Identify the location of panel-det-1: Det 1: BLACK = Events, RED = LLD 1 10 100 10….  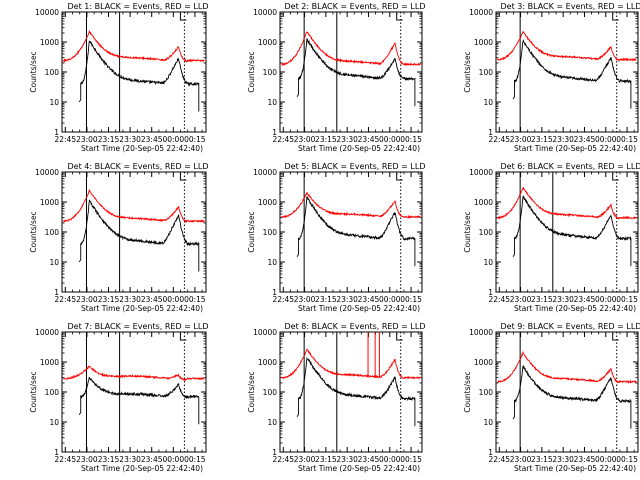
(118, 77).